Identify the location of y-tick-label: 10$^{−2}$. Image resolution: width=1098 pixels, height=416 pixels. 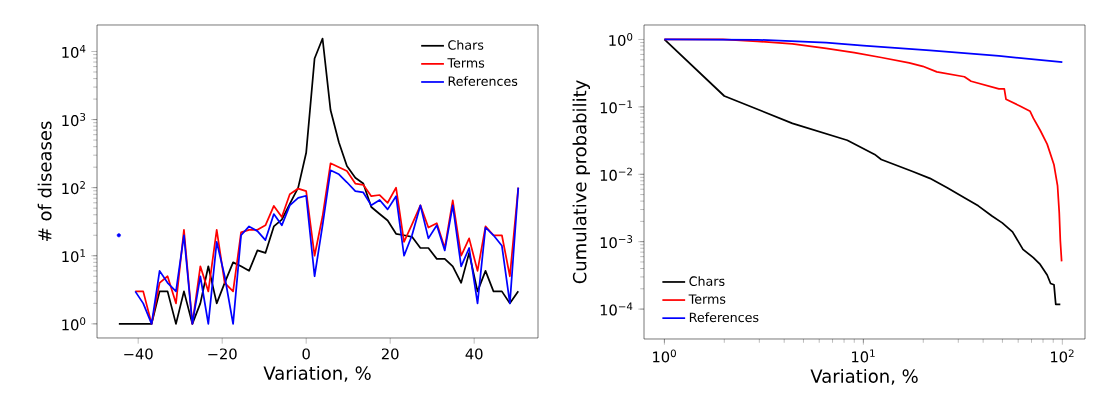
(616, 174).